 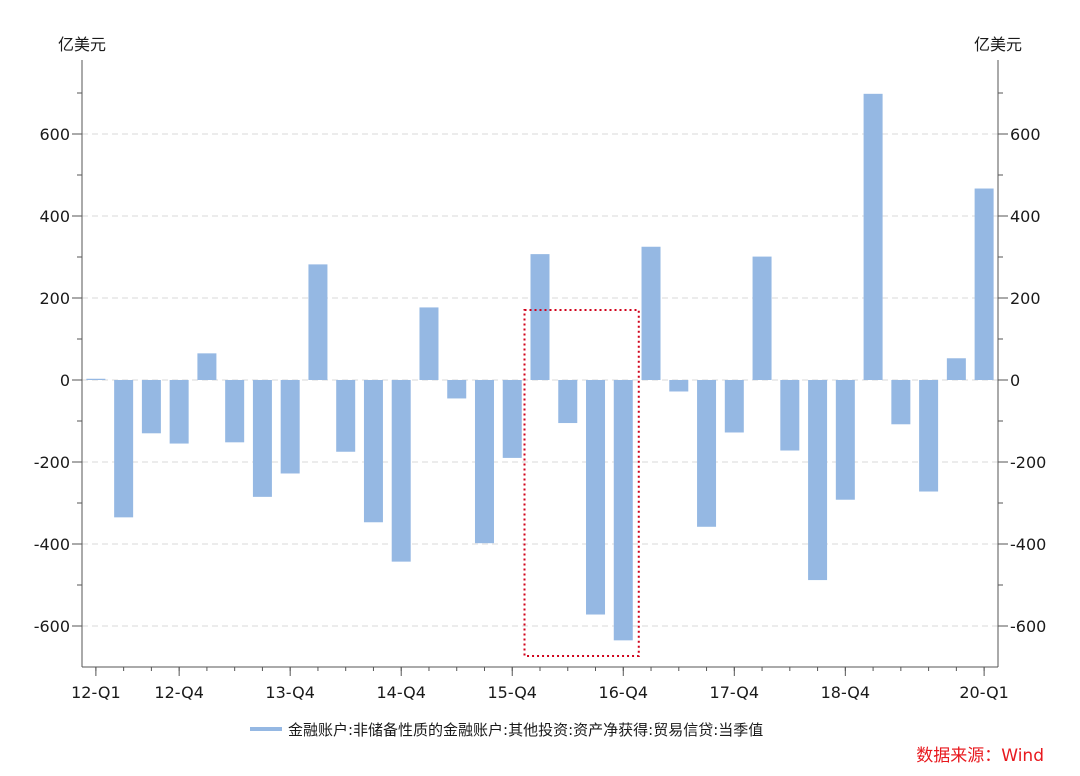 I want to click on bar-19-Q3, so click(x=929, y=436).